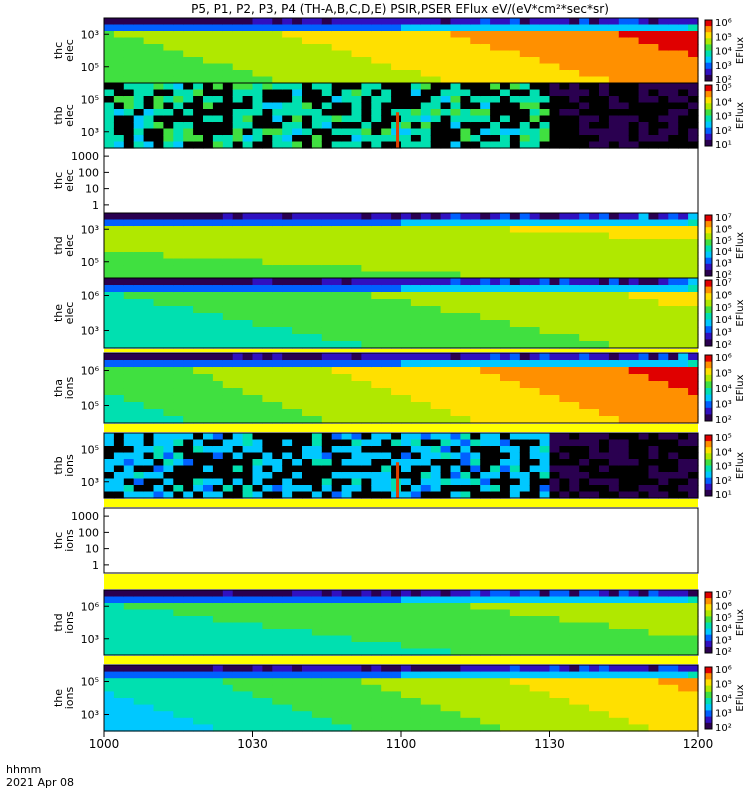 The image size is (750, 800). I want to click on y-axis-label: ions, so click(69, 387).